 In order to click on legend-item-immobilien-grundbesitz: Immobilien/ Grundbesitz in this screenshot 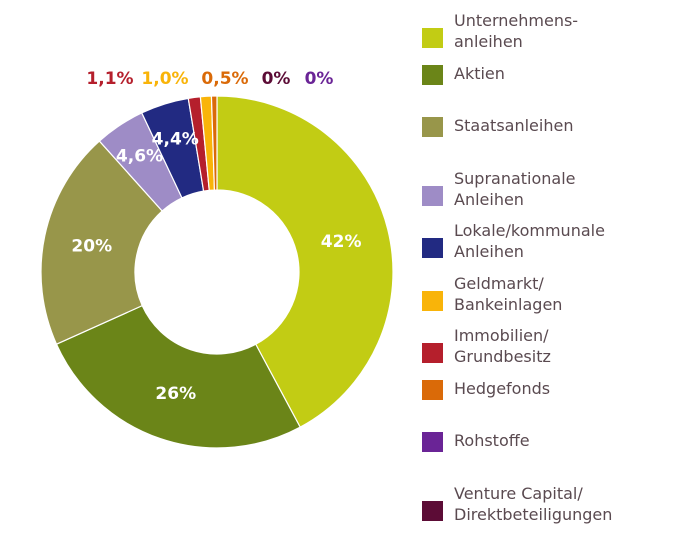, I will do `click(557, 349)`.